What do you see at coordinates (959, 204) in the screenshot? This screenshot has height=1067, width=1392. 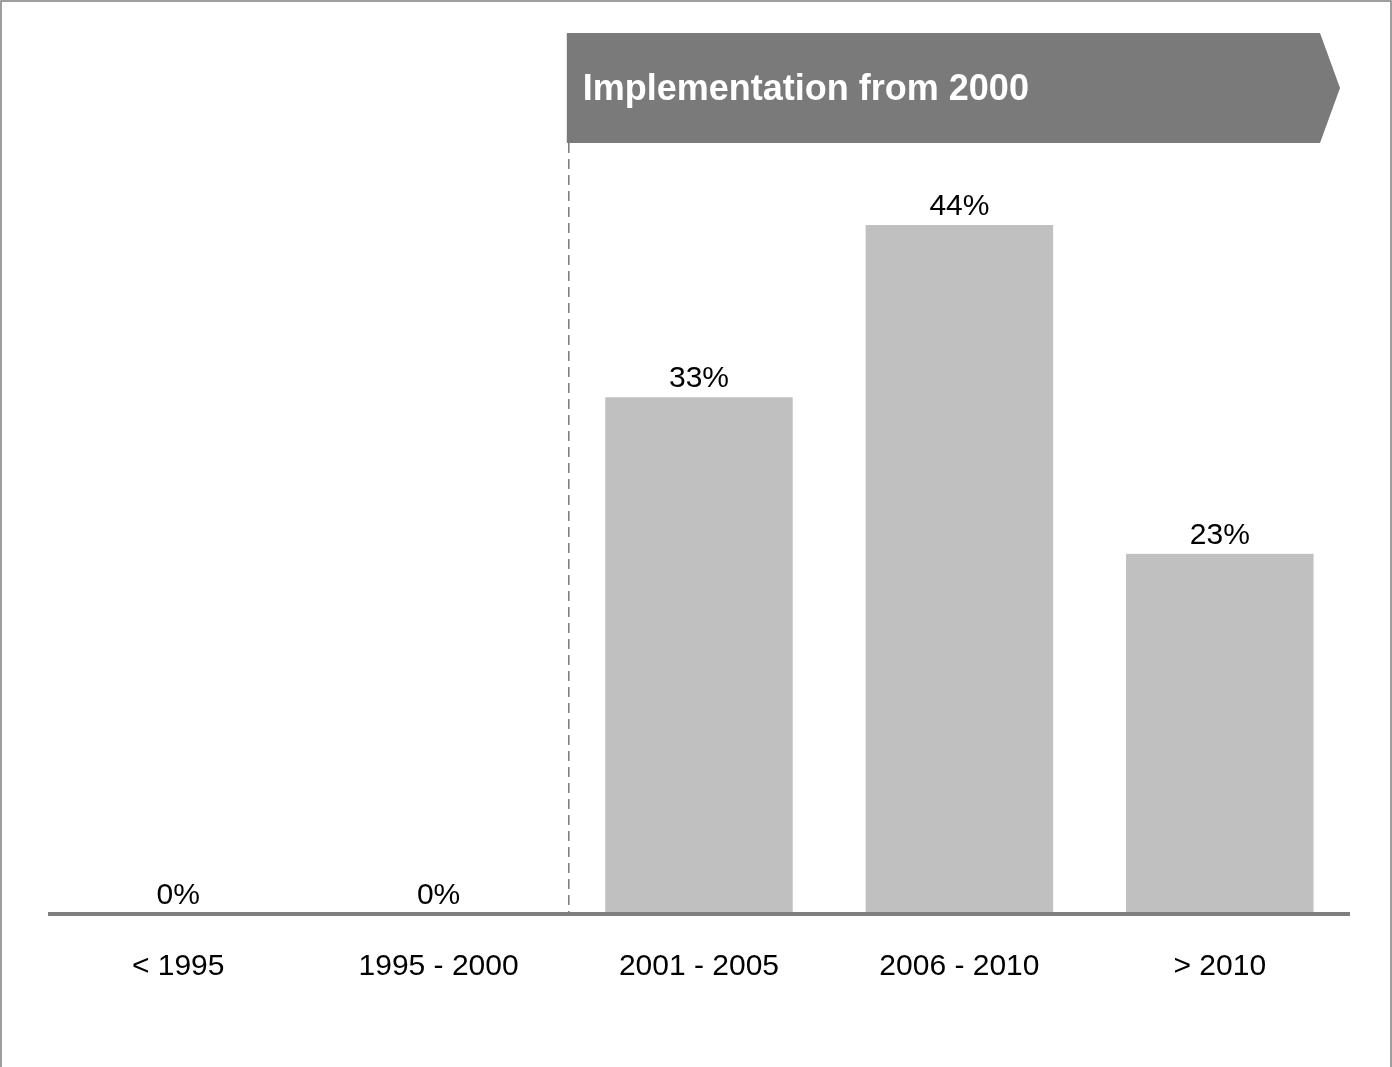 I see `data-label: 44%` at bounding box center [959, 204].